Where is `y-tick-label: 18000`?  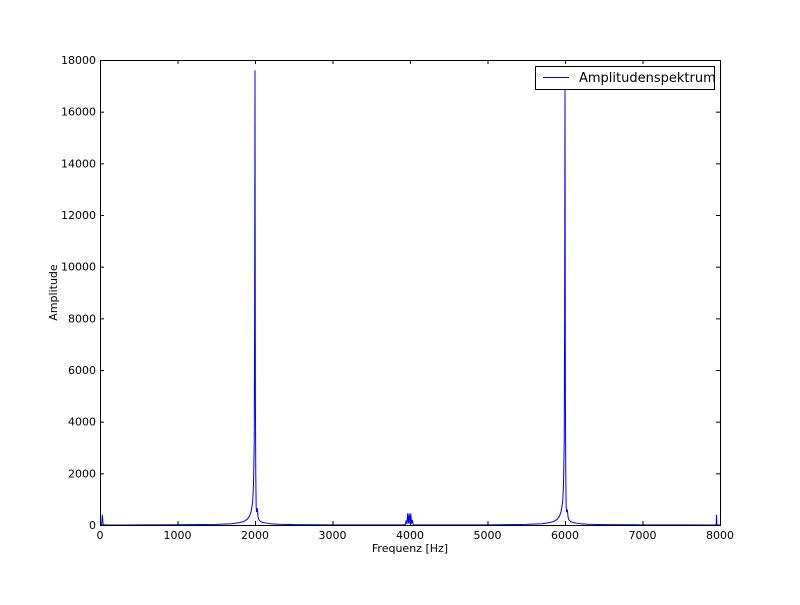 y-tick-label: 18000 is located at coordinates (78, 60).